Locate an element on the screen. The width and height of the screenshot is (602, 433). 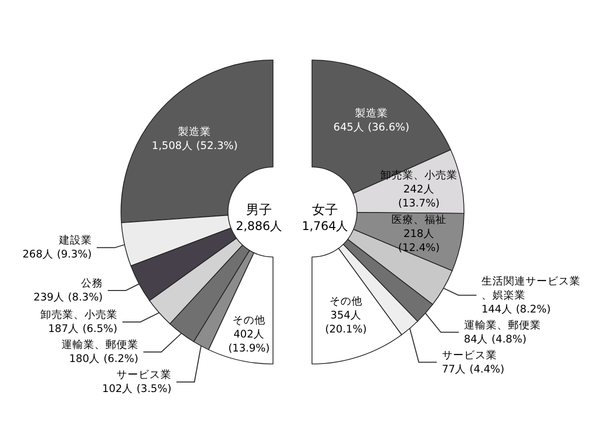
slice-label: 医療、福祉 is located at coordinates (418, 219).